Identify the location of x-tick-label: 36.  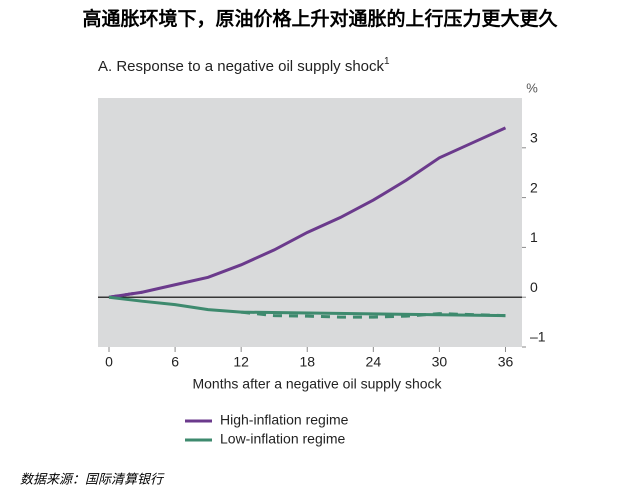
(506, 362).